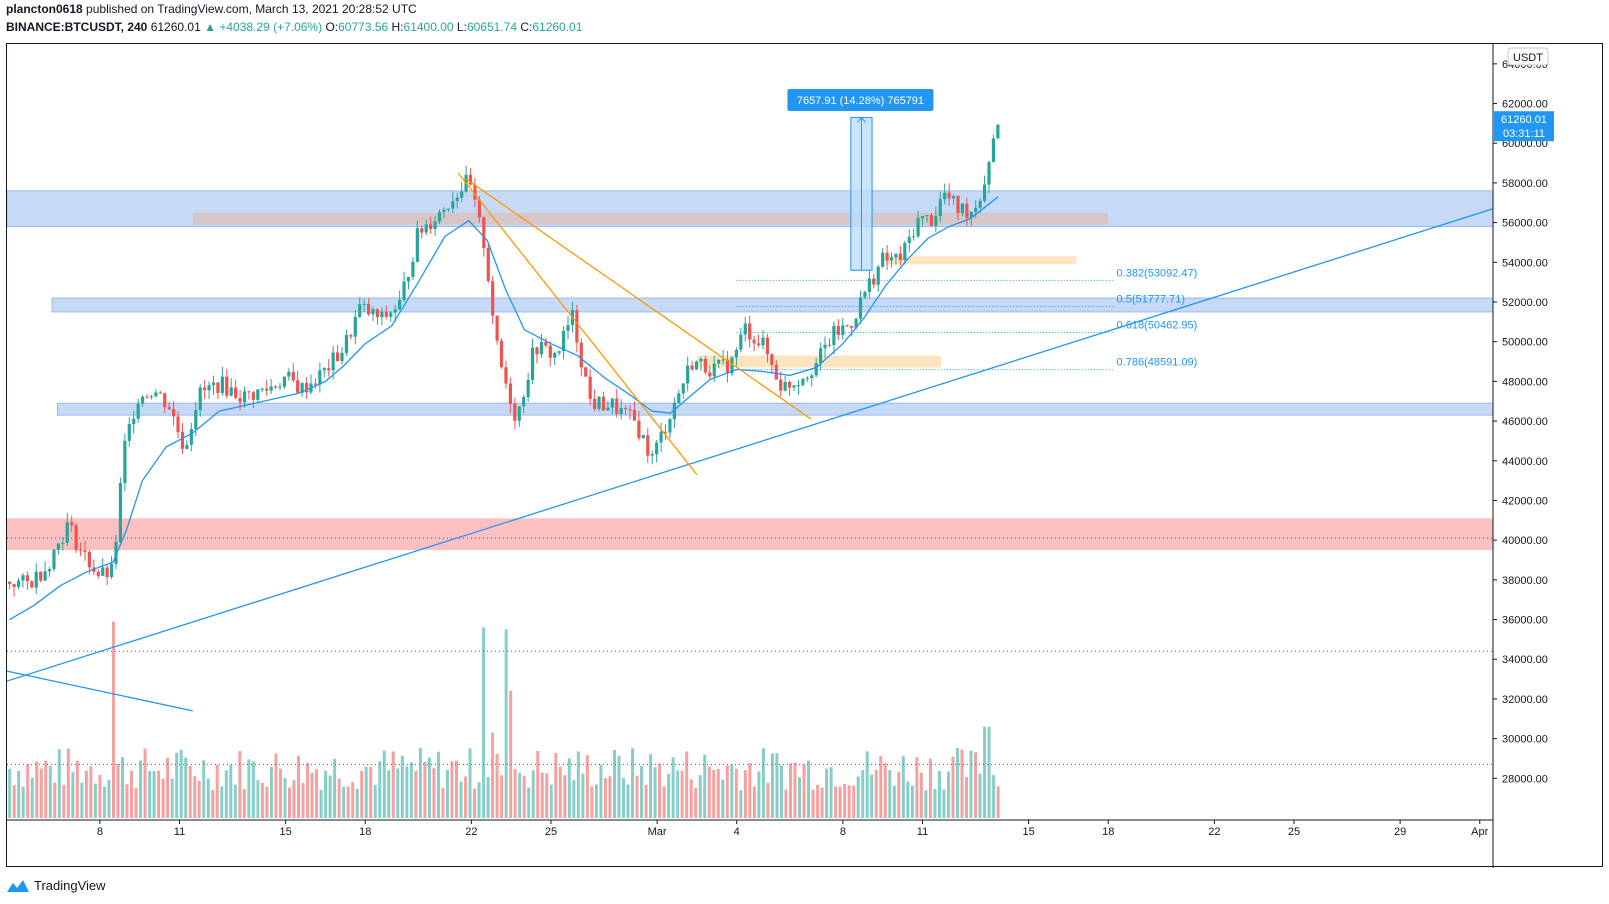 The height and width of the screenshot is (904, 1609). Describe the element at coordinates (179, 832) in the screenshot. I see `x-tick-label: 11` at that location.